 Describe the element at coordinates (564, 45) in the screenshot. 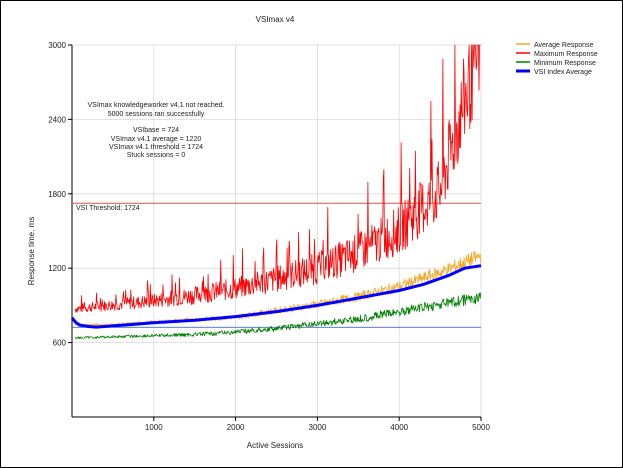

I see `legend-label-average-response: Average Response` at that location.